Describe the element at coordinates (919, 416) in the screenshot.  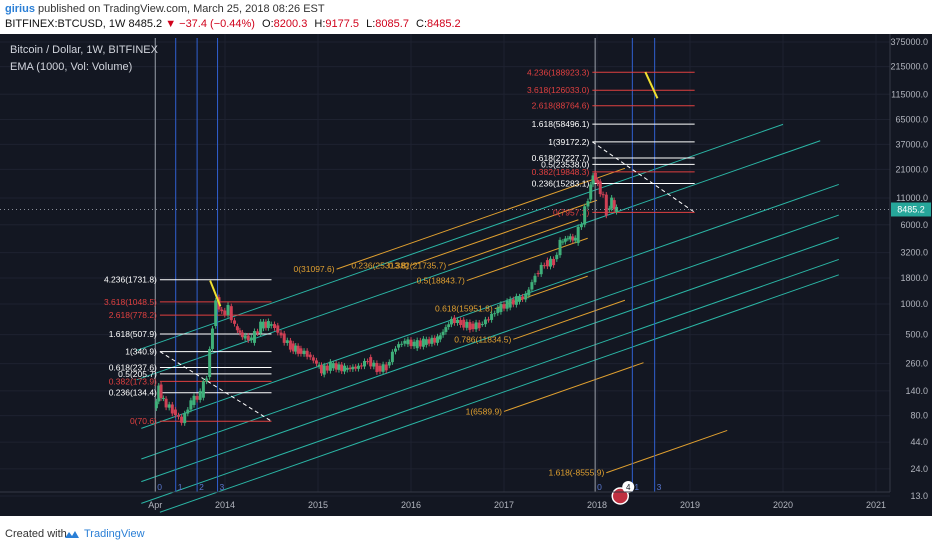
I see `y-tick-label: 80.0` at that location.